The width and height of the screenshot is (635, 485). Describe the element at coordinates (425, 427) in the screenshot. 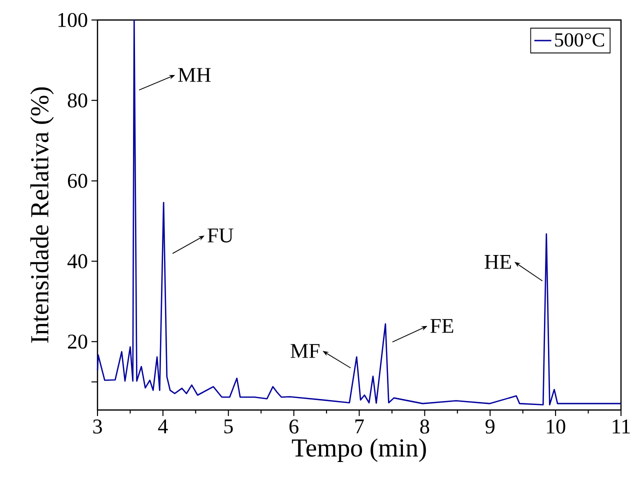

I see `x-tick-label: 8` at that location.